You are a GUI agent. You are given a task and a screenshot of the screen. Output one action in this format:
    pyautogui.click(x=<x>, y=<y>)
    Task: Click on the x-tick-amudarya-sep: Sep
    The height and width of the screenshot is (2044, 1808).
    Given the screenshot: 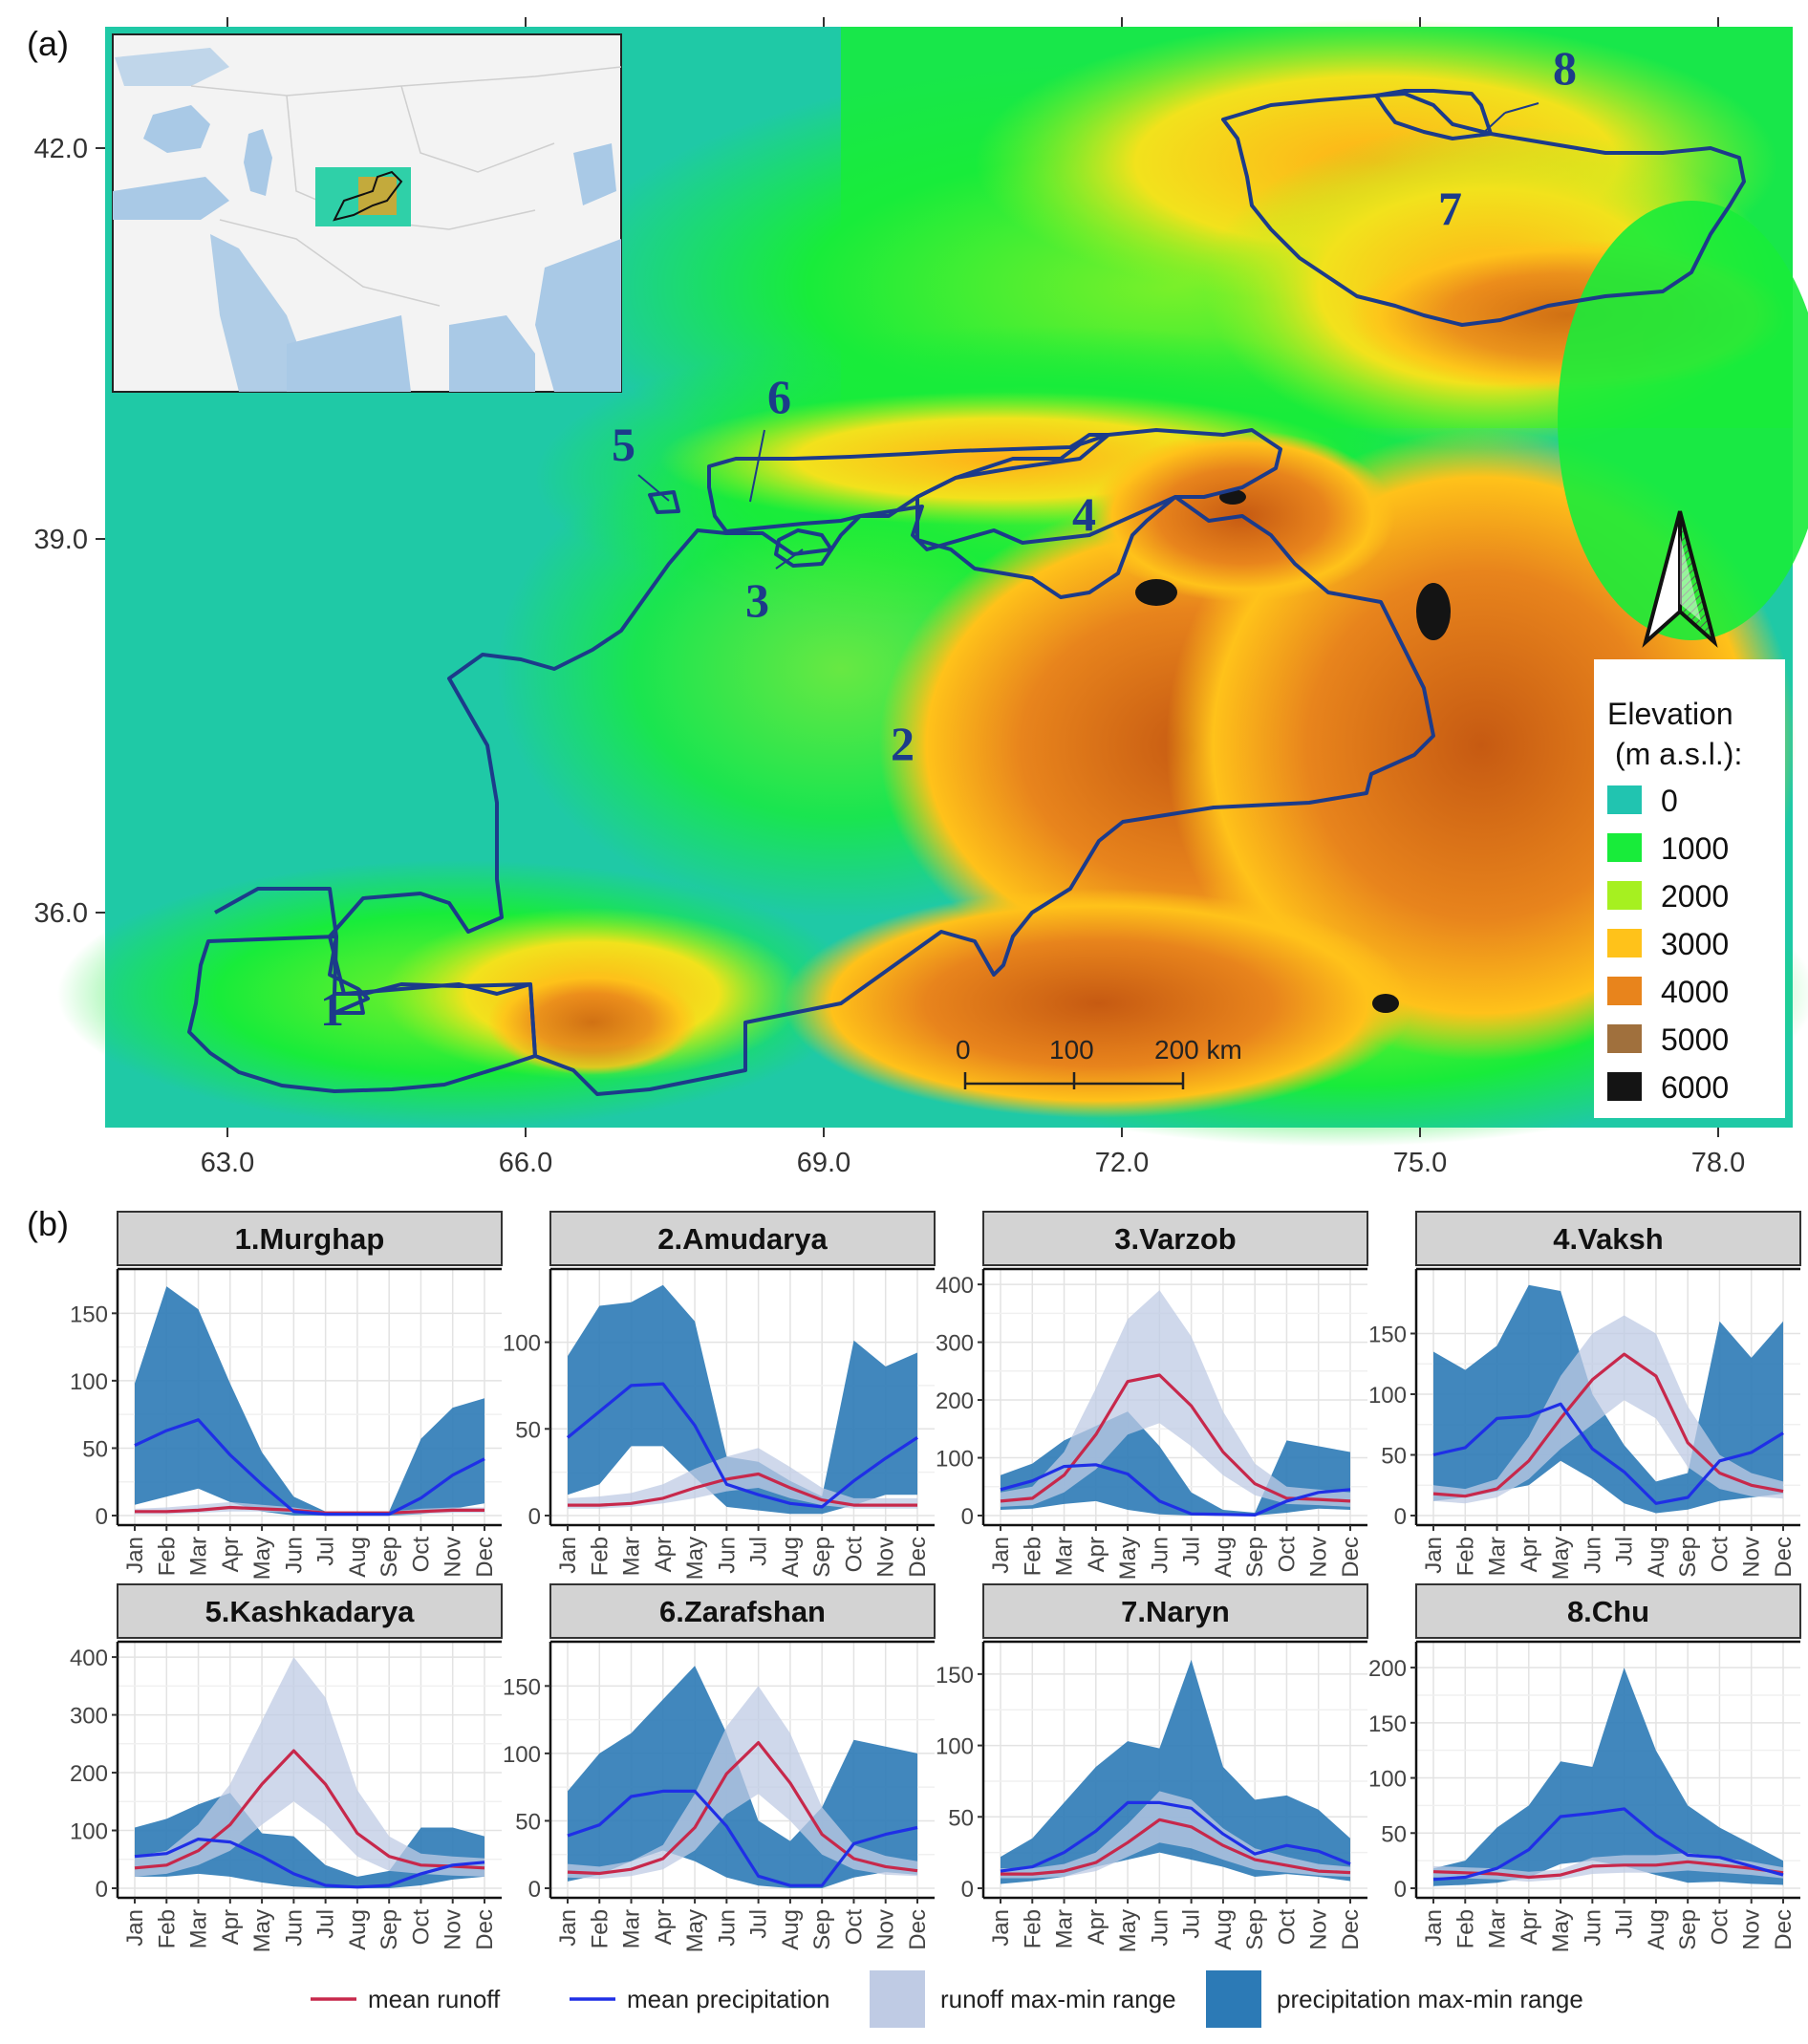 What is the action you would take?
    pyautogui.click(x=822, y=1557)
    